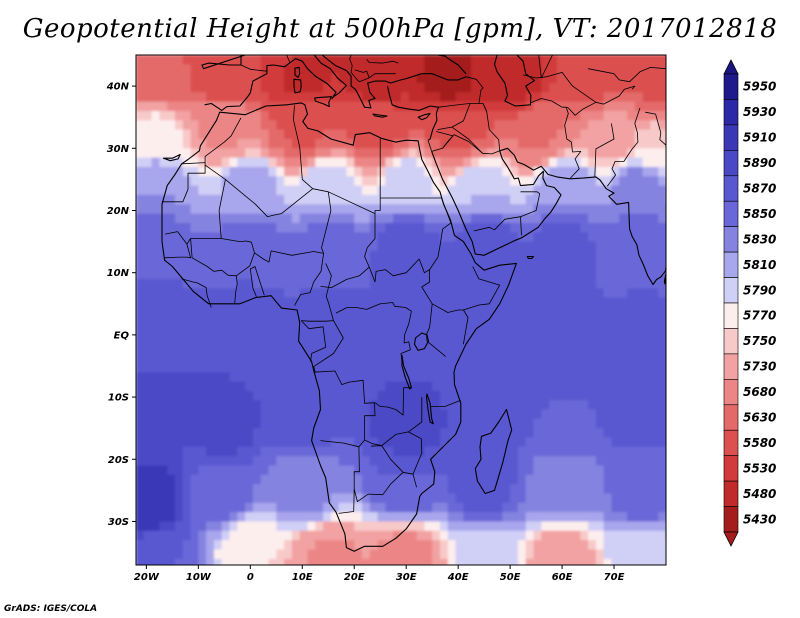 The height and width of the screenshot is (618, 800). I want to click on coastline-mediterranean-north, so click(275, 83).